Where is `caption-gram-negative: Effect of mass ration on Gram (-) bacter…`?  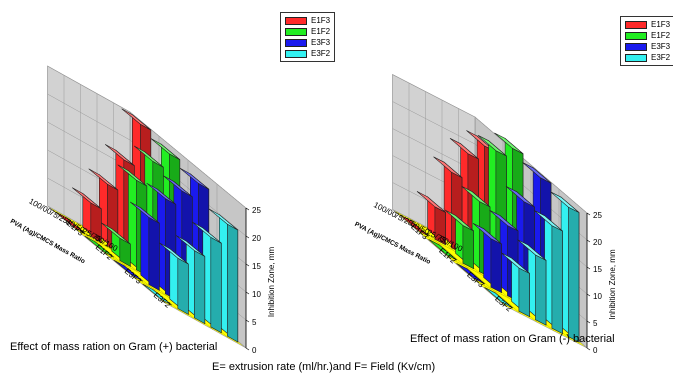
caption-gram-negative: Effect of mass ration on Gram (-) bacter… is located at coordinates (512, 339).